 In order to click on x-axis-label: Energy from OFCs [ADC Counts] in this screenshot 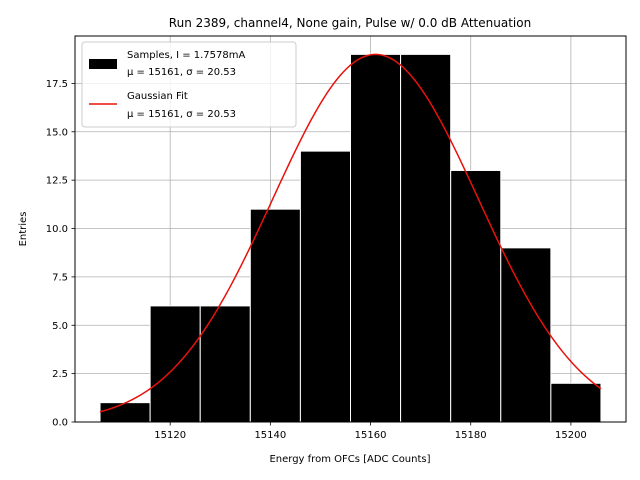, I will do `click(349, 459)`.